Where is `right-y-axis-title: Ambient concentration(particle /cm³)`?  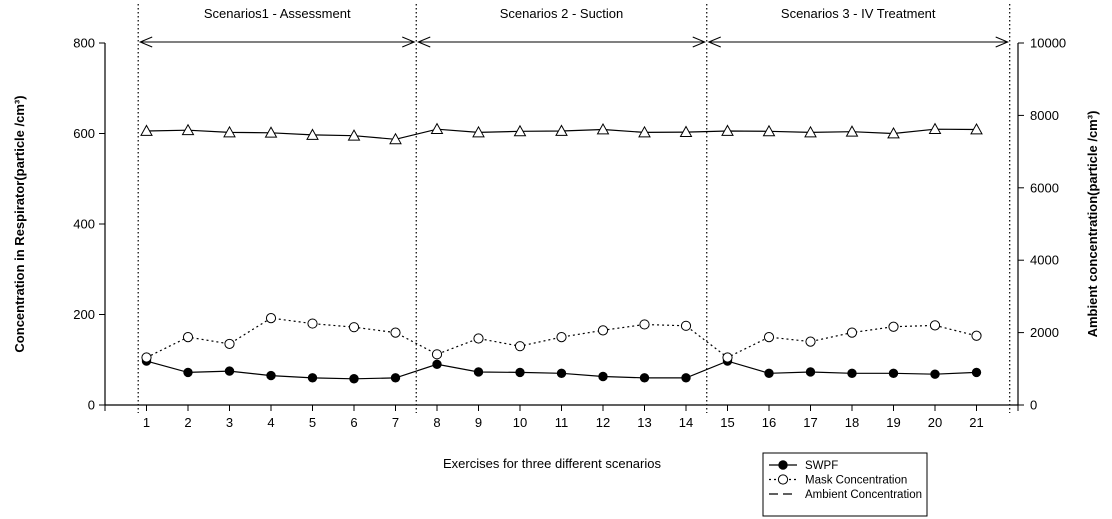
right-y-axis-title: Ambient concentration(particle /cm³) is located at coordinates (1092, 224).